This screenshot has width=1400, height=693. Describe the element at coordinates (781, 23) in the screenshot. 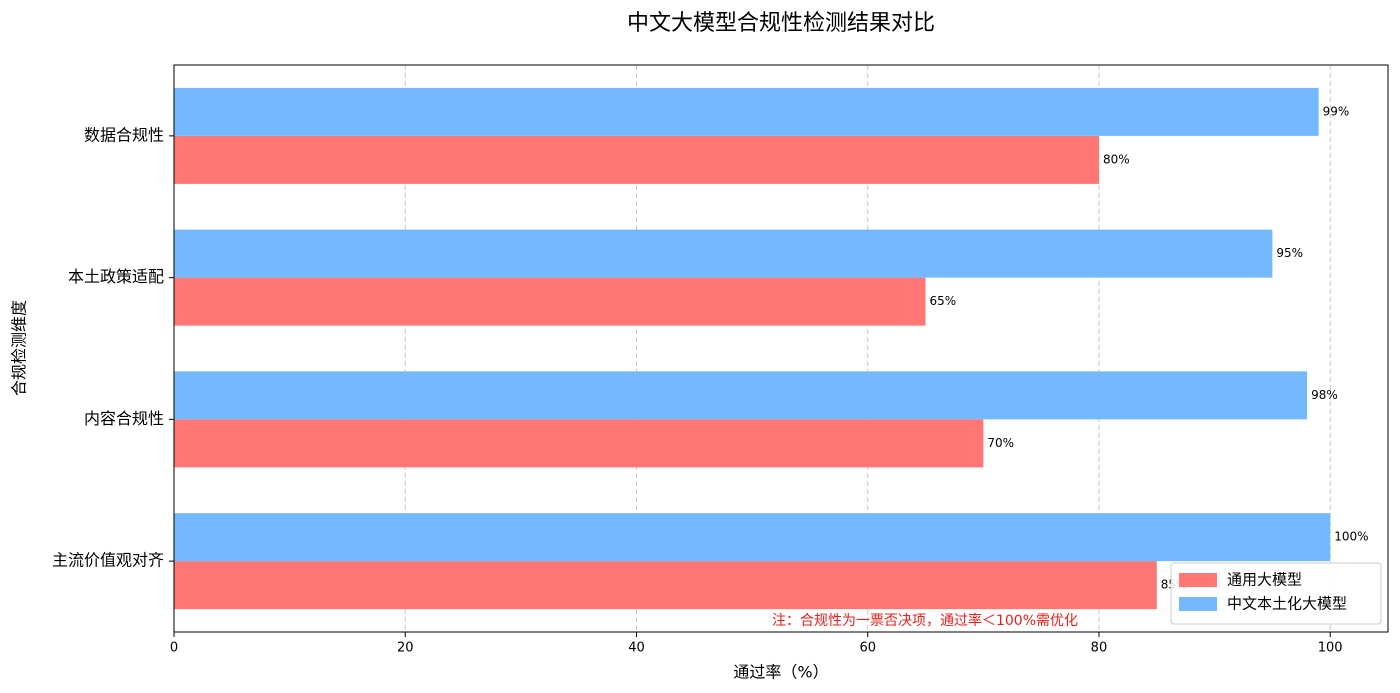

I see `chart-title: 中文大模型合规性检测结果对比` at that location.